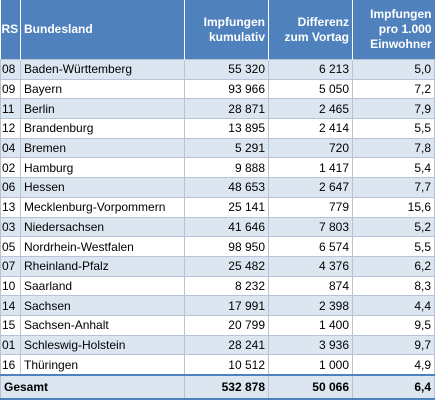  Describe the element at coordinates (393, 325) in the screenshot. I see `cell-pro1000: 9,5` at that location.